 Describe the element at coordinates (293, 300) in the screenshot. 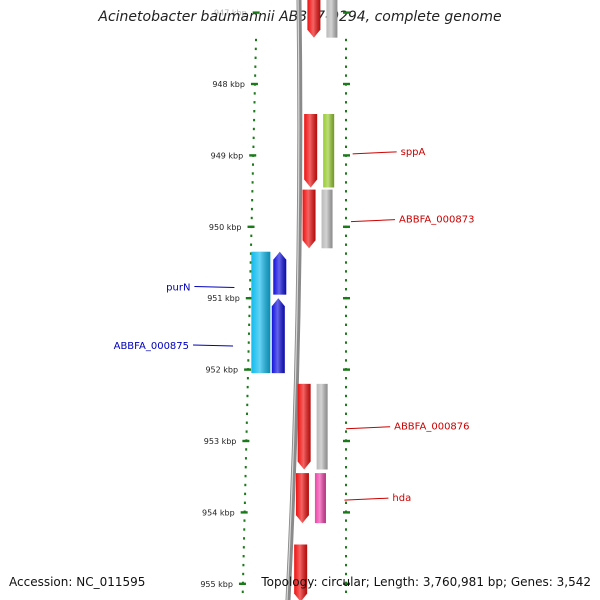

I see `backbone-highlight` at that location.